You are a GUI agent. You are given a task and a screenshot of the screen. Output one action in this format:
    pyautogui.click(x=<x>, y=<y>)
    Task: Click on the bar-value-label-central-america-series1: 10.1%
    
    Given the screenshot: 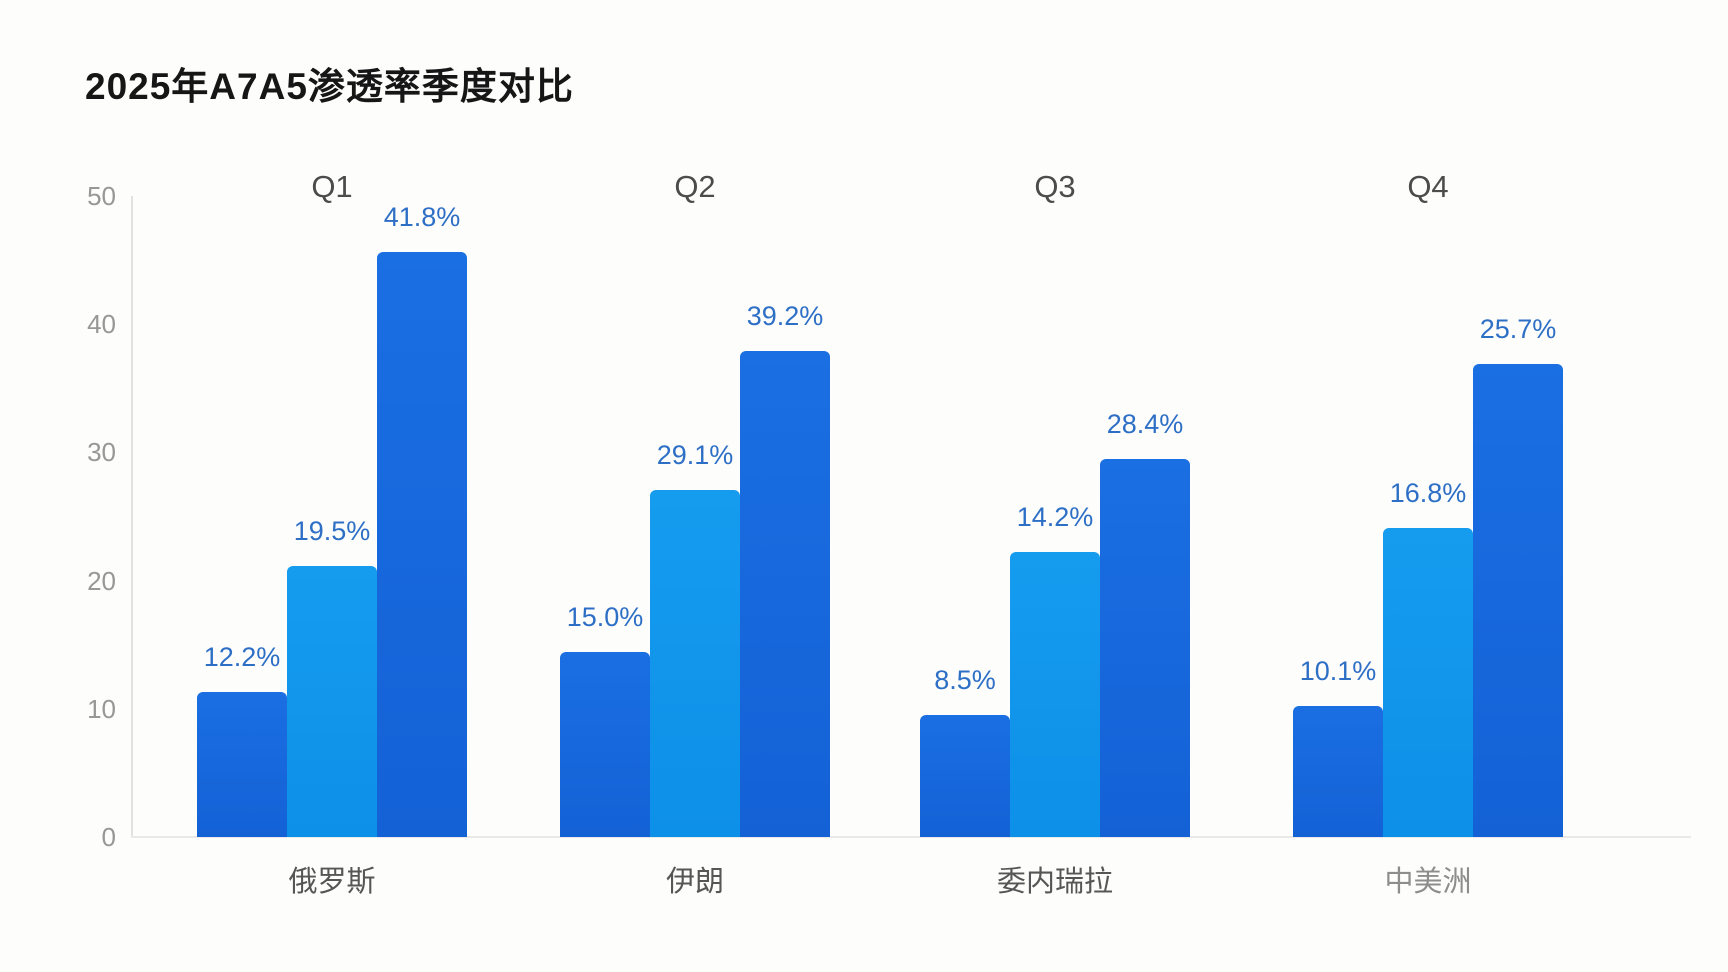 What is the action you would take?
    pyautogui.click(x=1338, y=671)
    